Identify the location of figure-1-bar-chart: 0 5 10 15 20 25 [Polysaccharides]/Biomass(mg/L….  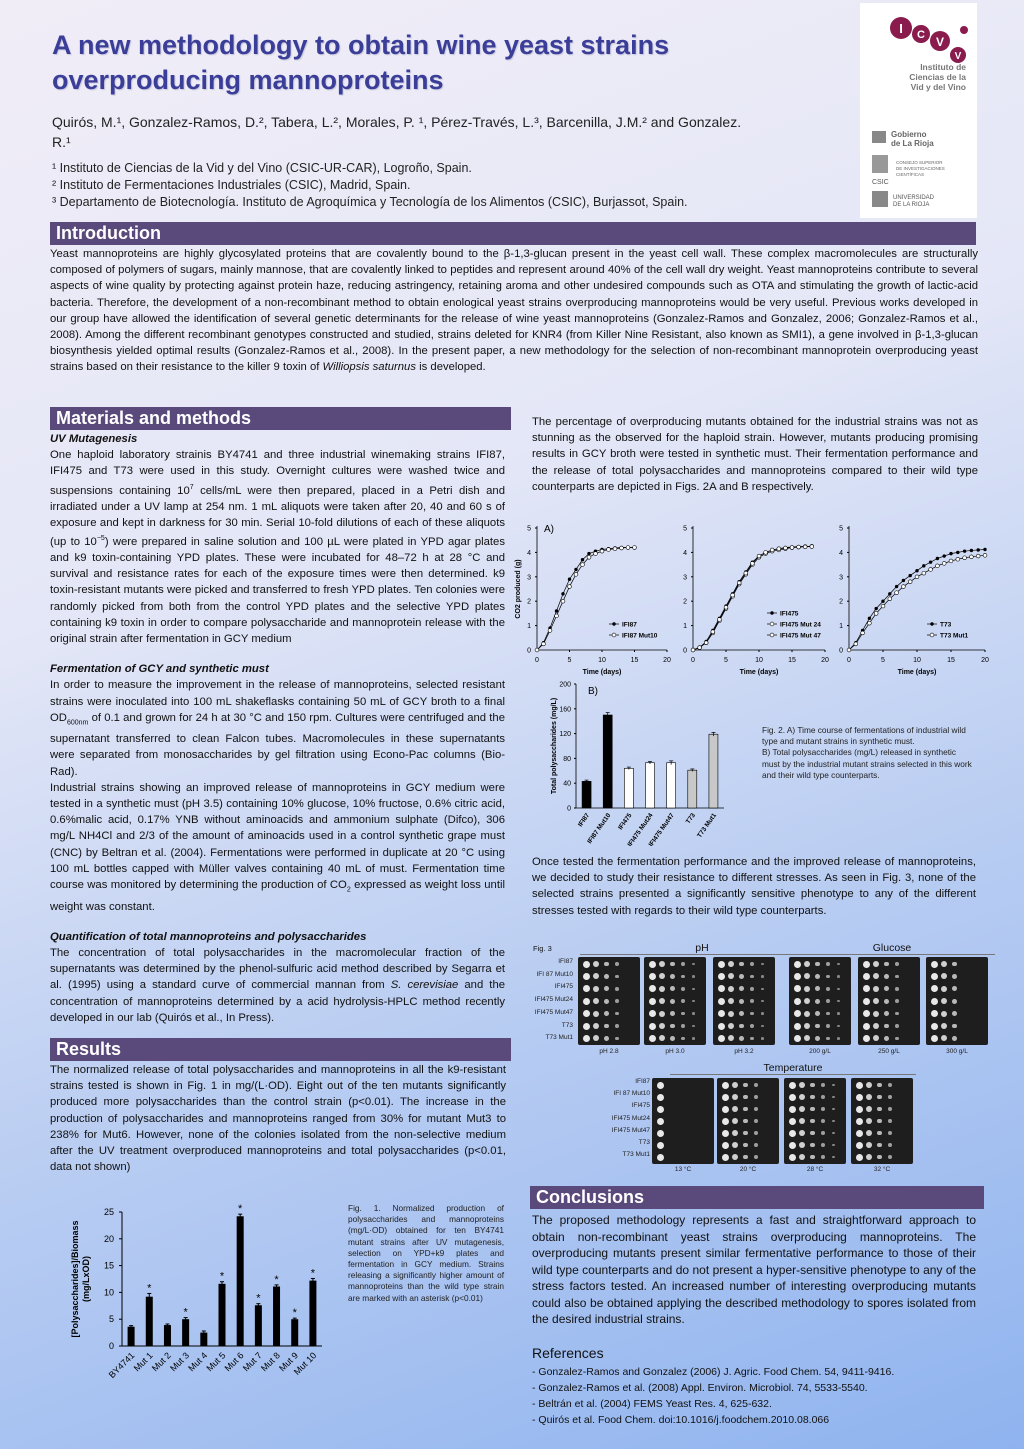
(196, 1291).